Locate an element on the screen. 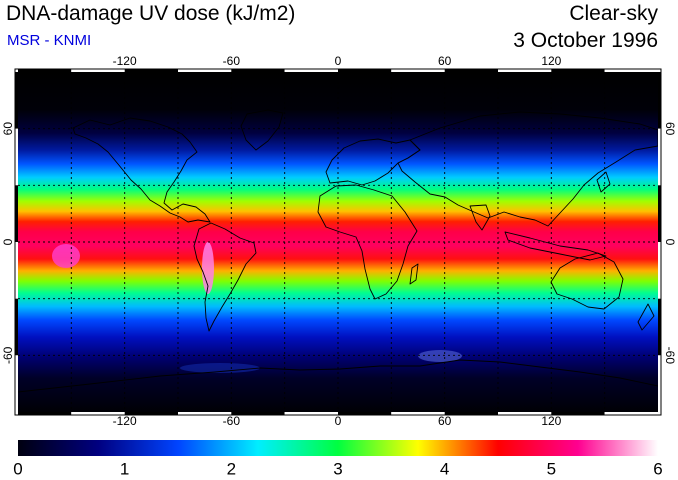 The image size is (678, 480). colorbar-ticks: 0 1 2 3 4 5 6 is located at coordinates (337, 468).